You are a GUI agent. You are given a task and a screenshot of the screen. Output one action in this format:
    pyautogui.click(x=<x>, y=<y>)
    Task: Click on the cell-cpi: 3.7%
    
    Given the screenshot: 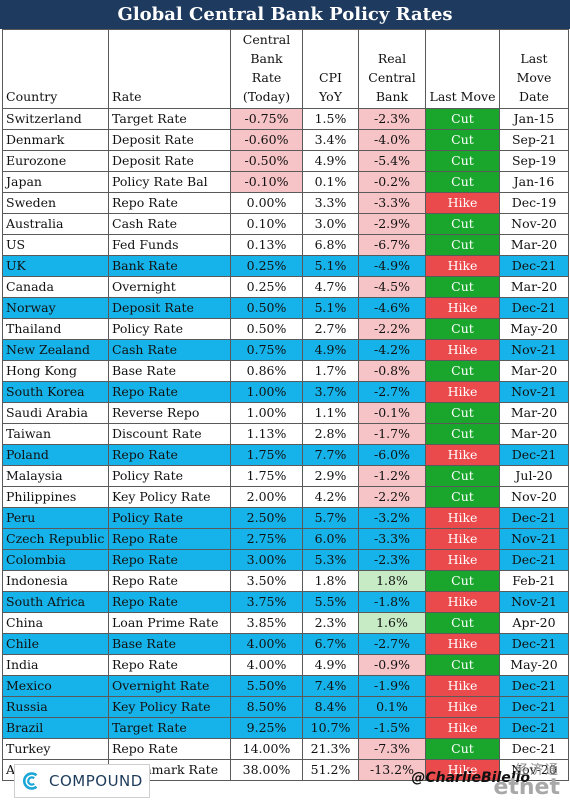 What is the action you would take?
    pyautogui.click(x=330, y=392)
    